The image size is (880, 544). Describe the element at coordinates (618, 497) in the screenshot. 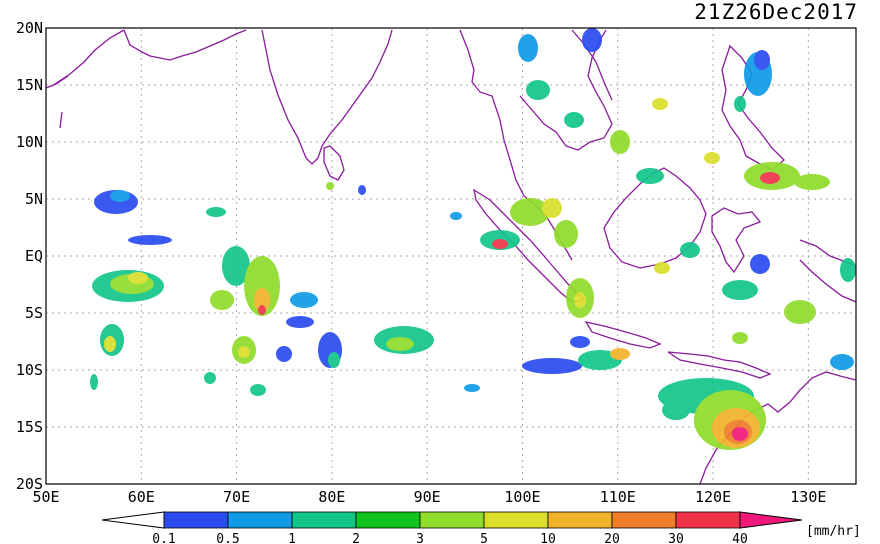

I see `lon-tick-label: 110E` at that location.